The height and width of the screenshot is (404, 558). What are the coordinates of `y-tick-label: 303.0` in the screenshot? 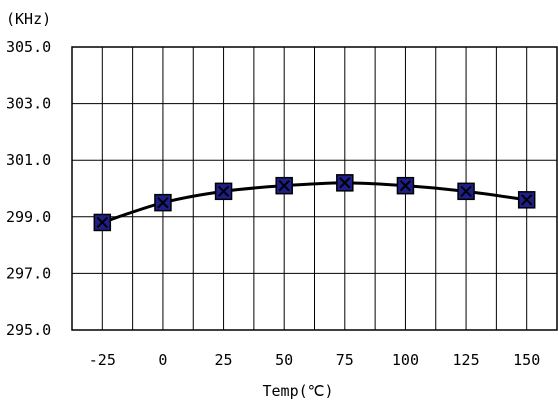 It's located at (28, 104).